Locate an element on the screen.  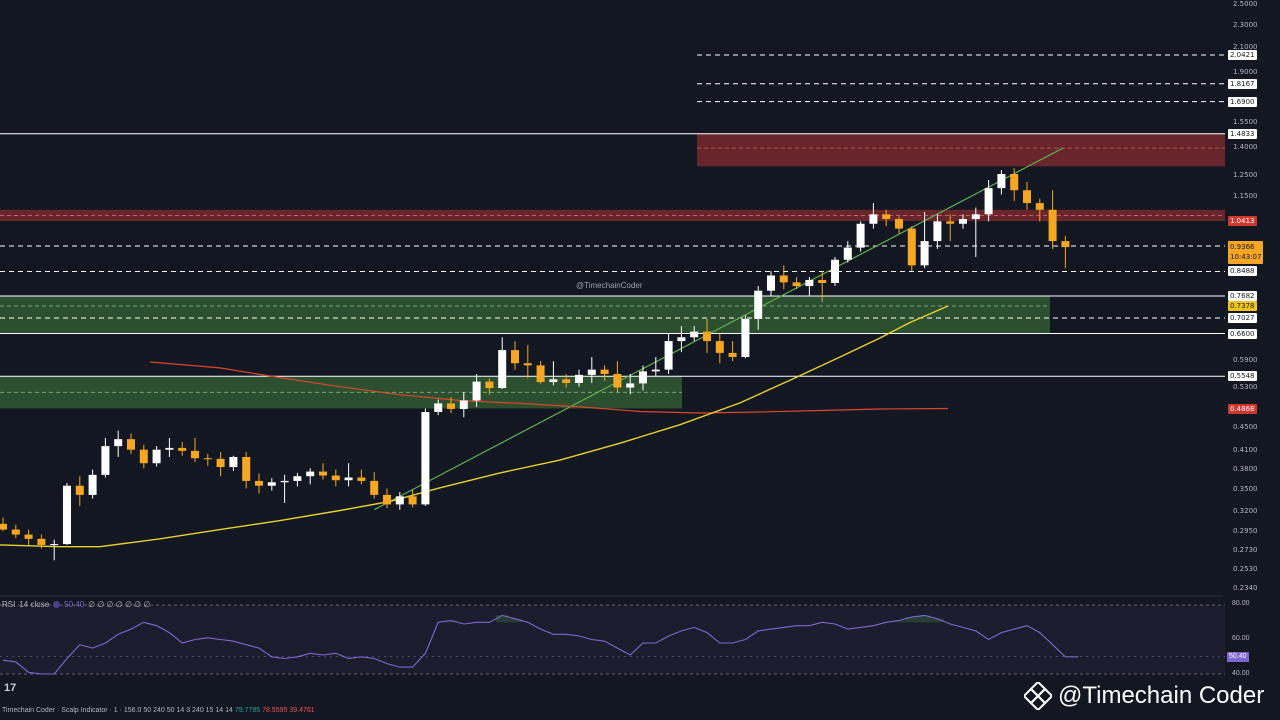
rsi-axis-80: 80.00 is located at coordinates (1241, 603).